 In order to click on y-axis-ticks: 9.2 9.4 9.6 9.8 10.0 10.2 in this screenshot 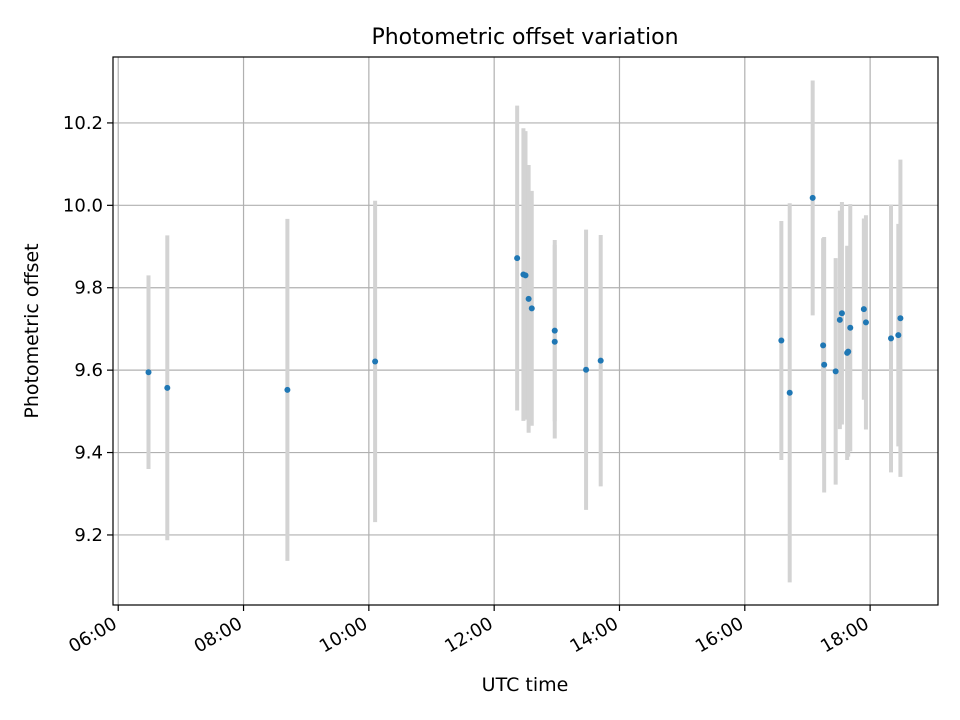, I will do `click(88, 329)`.